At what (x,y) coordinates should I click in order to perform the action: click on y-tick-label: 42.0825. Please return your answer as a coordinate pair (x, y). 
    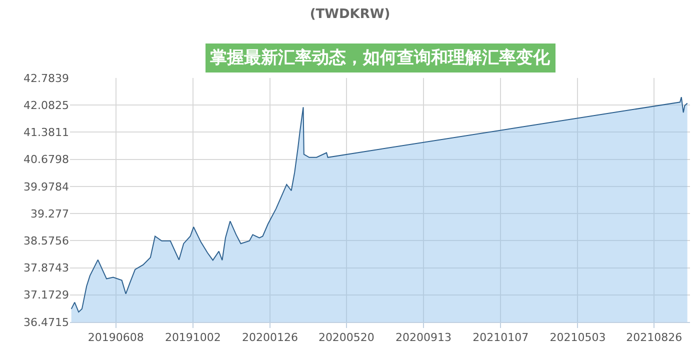
    Looking at the image, I should click on (46, 105).